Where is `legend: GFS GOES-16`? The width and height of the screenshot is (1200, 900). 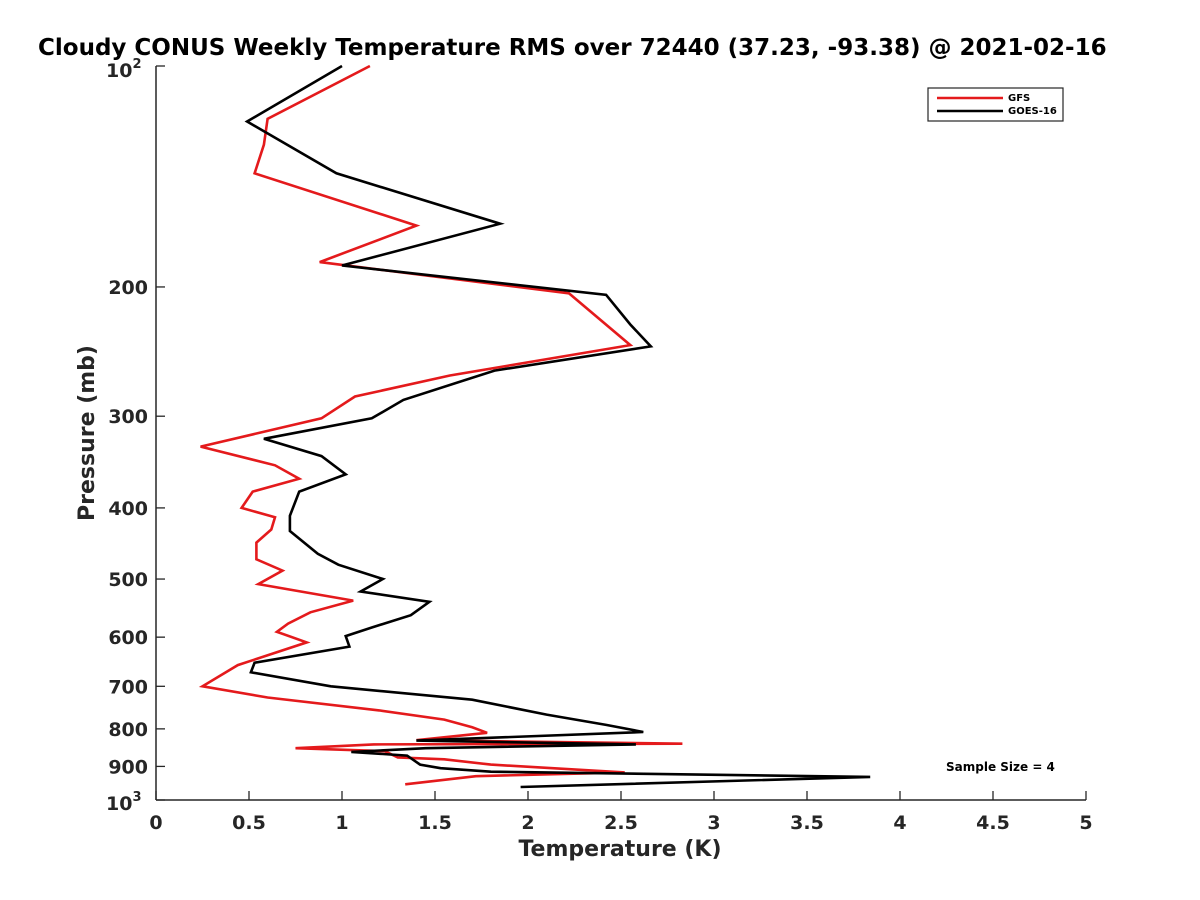 legend: GFS GOES-16 is located at coordinates (995, 104).